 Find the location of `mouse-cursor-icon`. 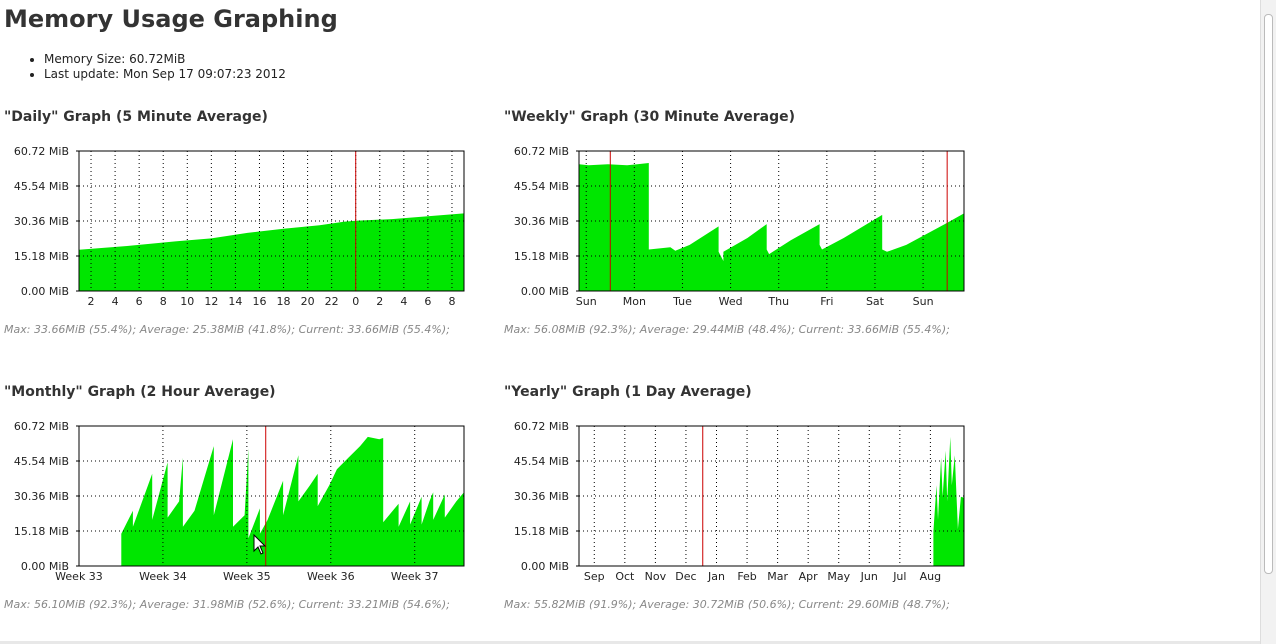

mouse-cursor-icon is located at coordinates (260, 544).